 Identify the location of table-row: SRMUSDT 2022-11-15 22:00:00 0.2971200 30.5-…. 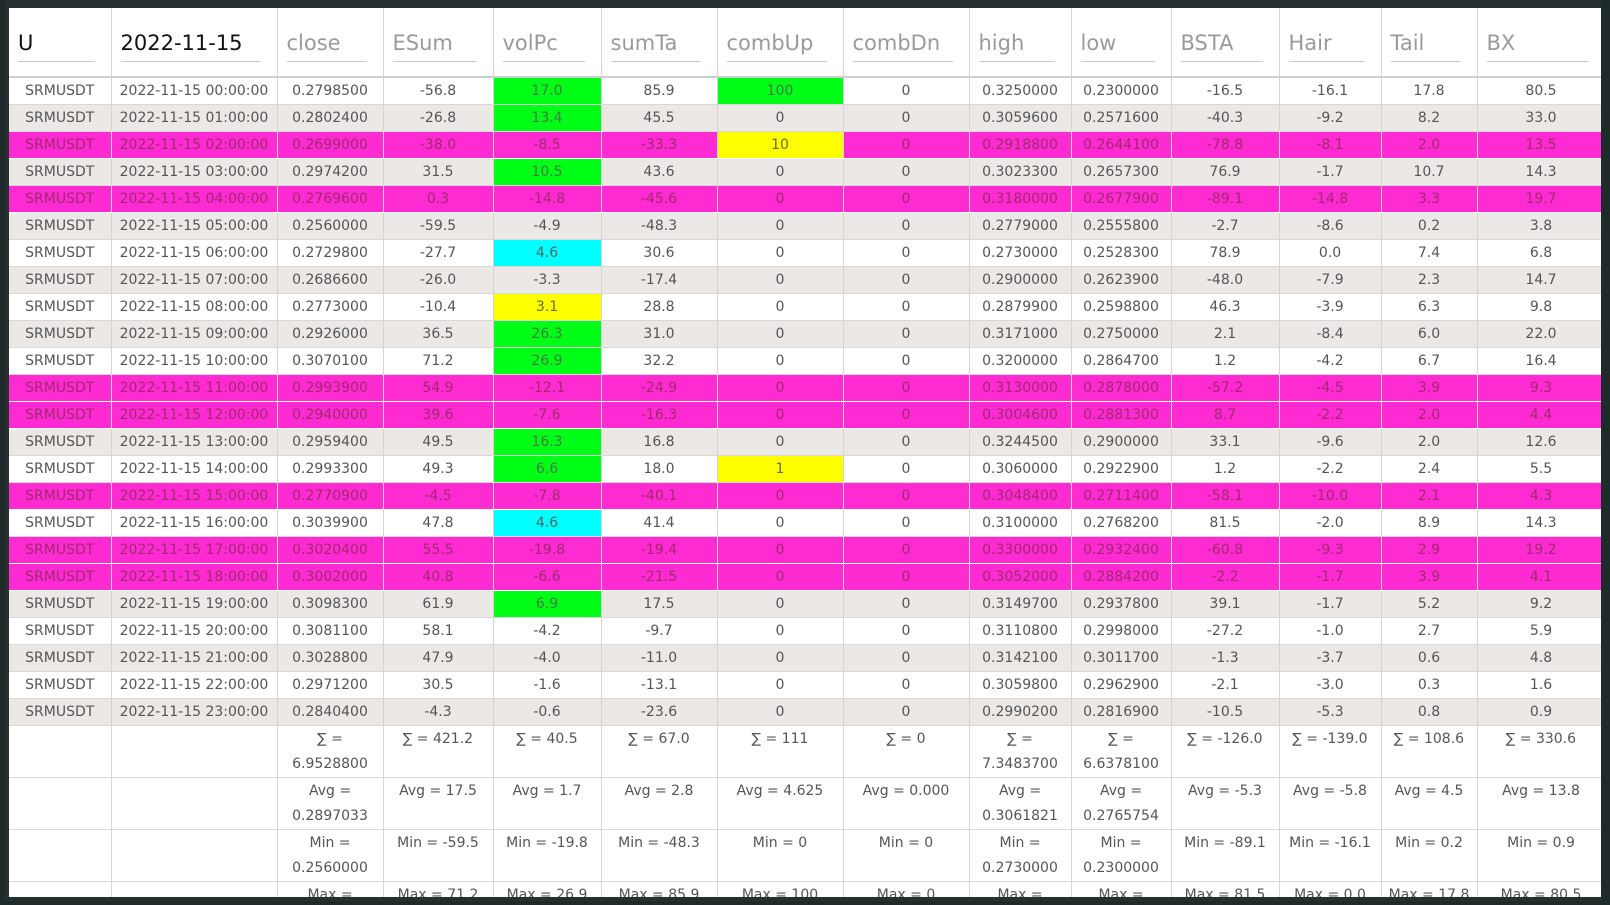
(805, 685).